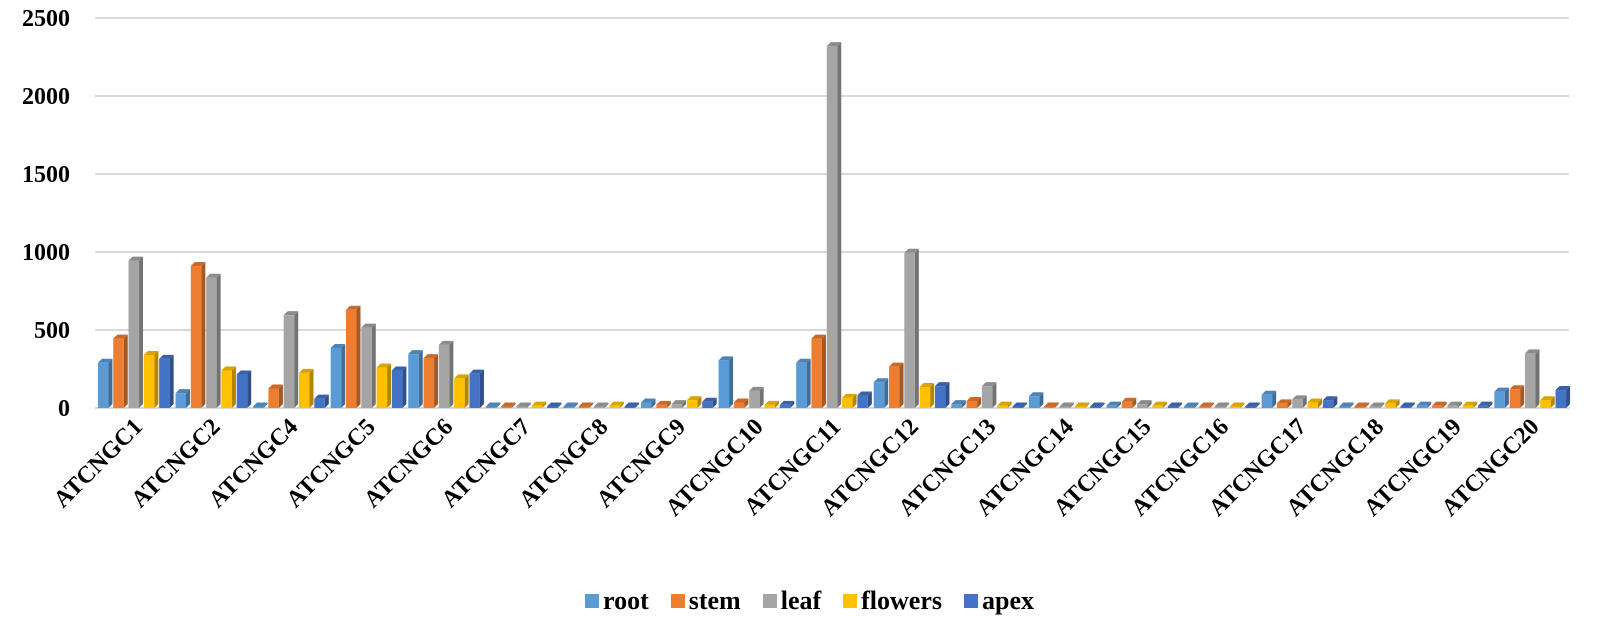  What do you see at coordinates (942, 395) in the screenshot?
I see `bar-apex-ATCNGC12` at bounding box center [942, 395].